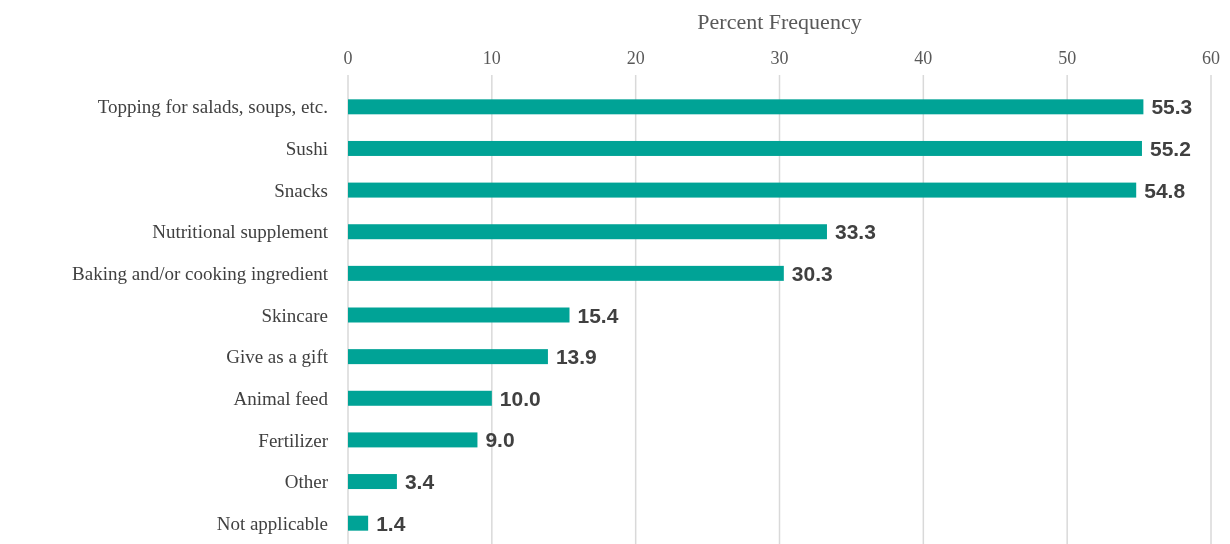  What do you see at coordinates (598, 315) in the screenshot?
I see `data-label: 15.4` at bounding box center [598, 315].